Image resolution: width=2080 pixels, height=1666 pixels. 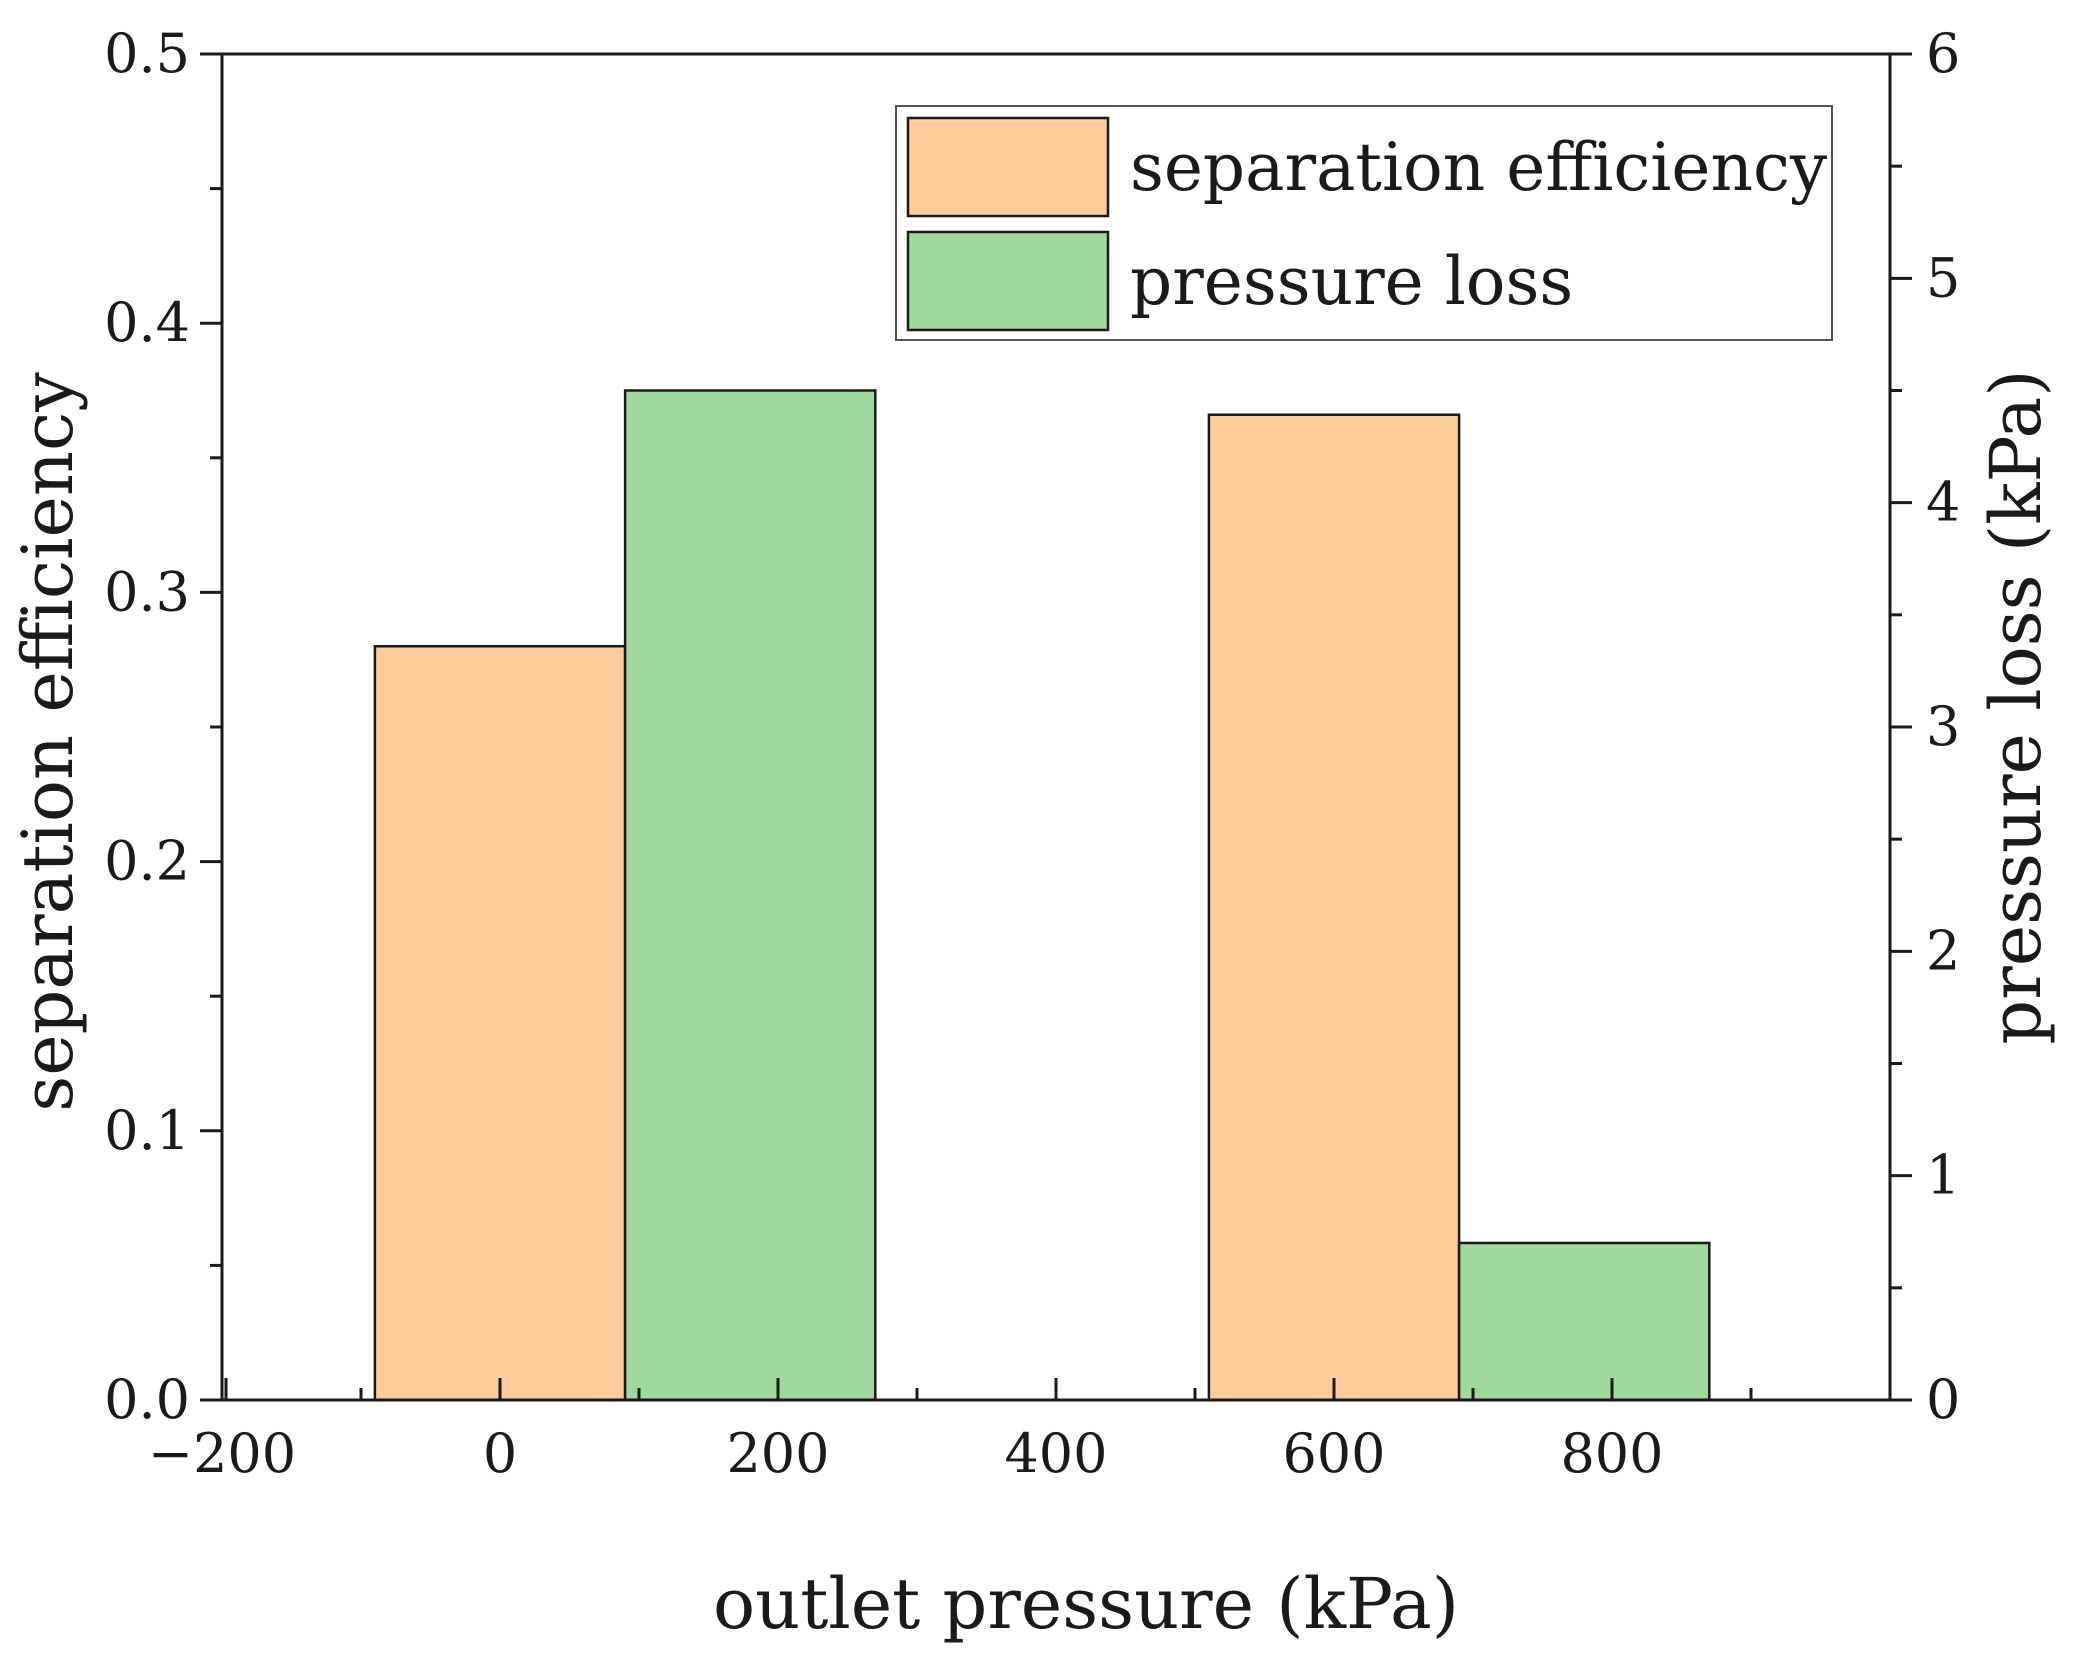 I want to click on x-tick-label: −200, so click(x=222, y=1453).